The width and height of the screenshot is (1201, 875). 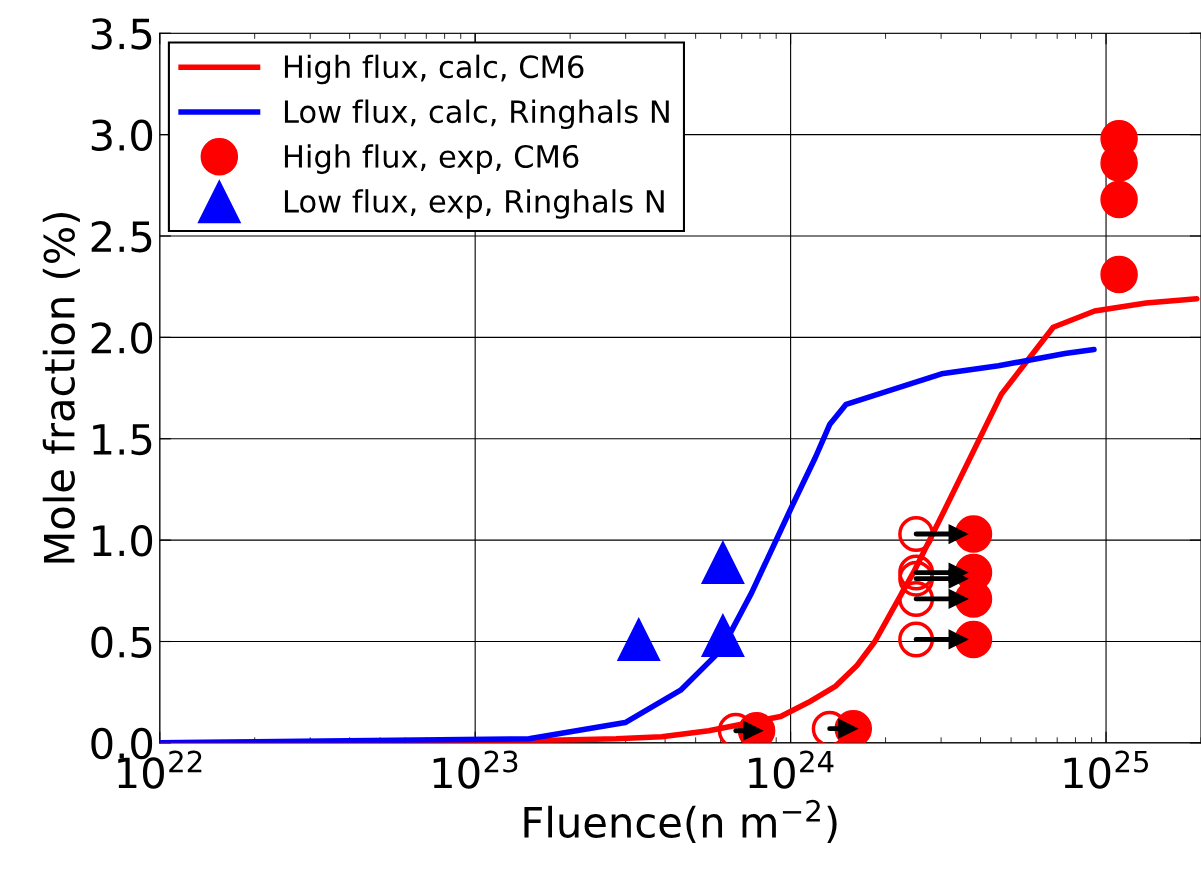 I want to click on y-tick-label: 3.5, so click(x=121, y=34).